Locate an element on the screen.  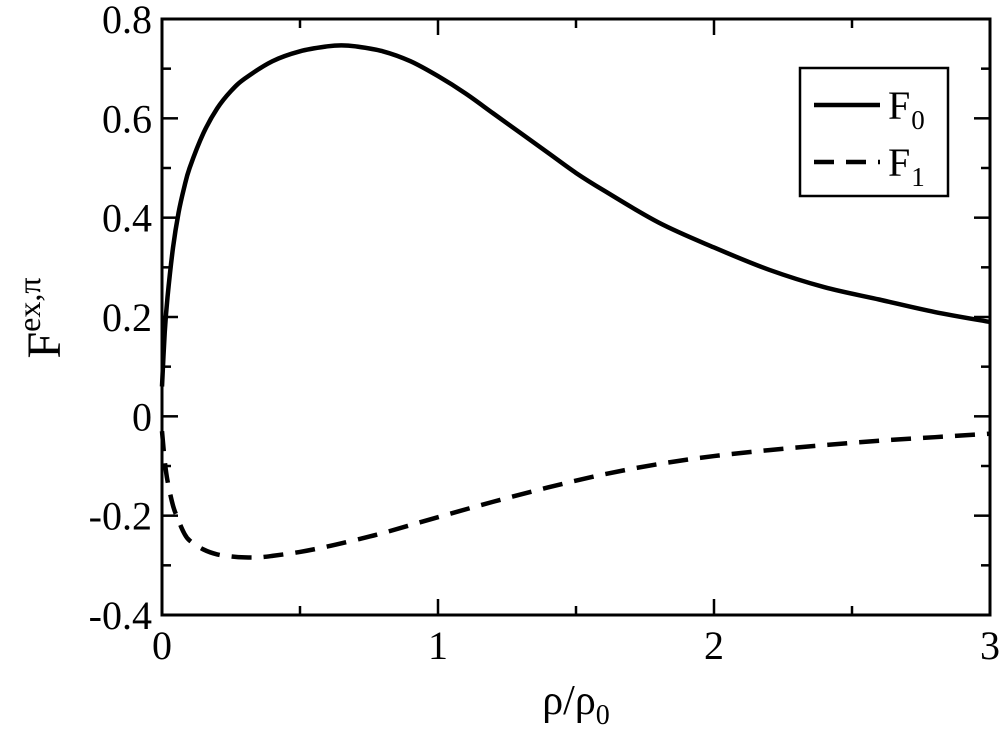
legend: F0 F1 is located at coordinates (874, 132).